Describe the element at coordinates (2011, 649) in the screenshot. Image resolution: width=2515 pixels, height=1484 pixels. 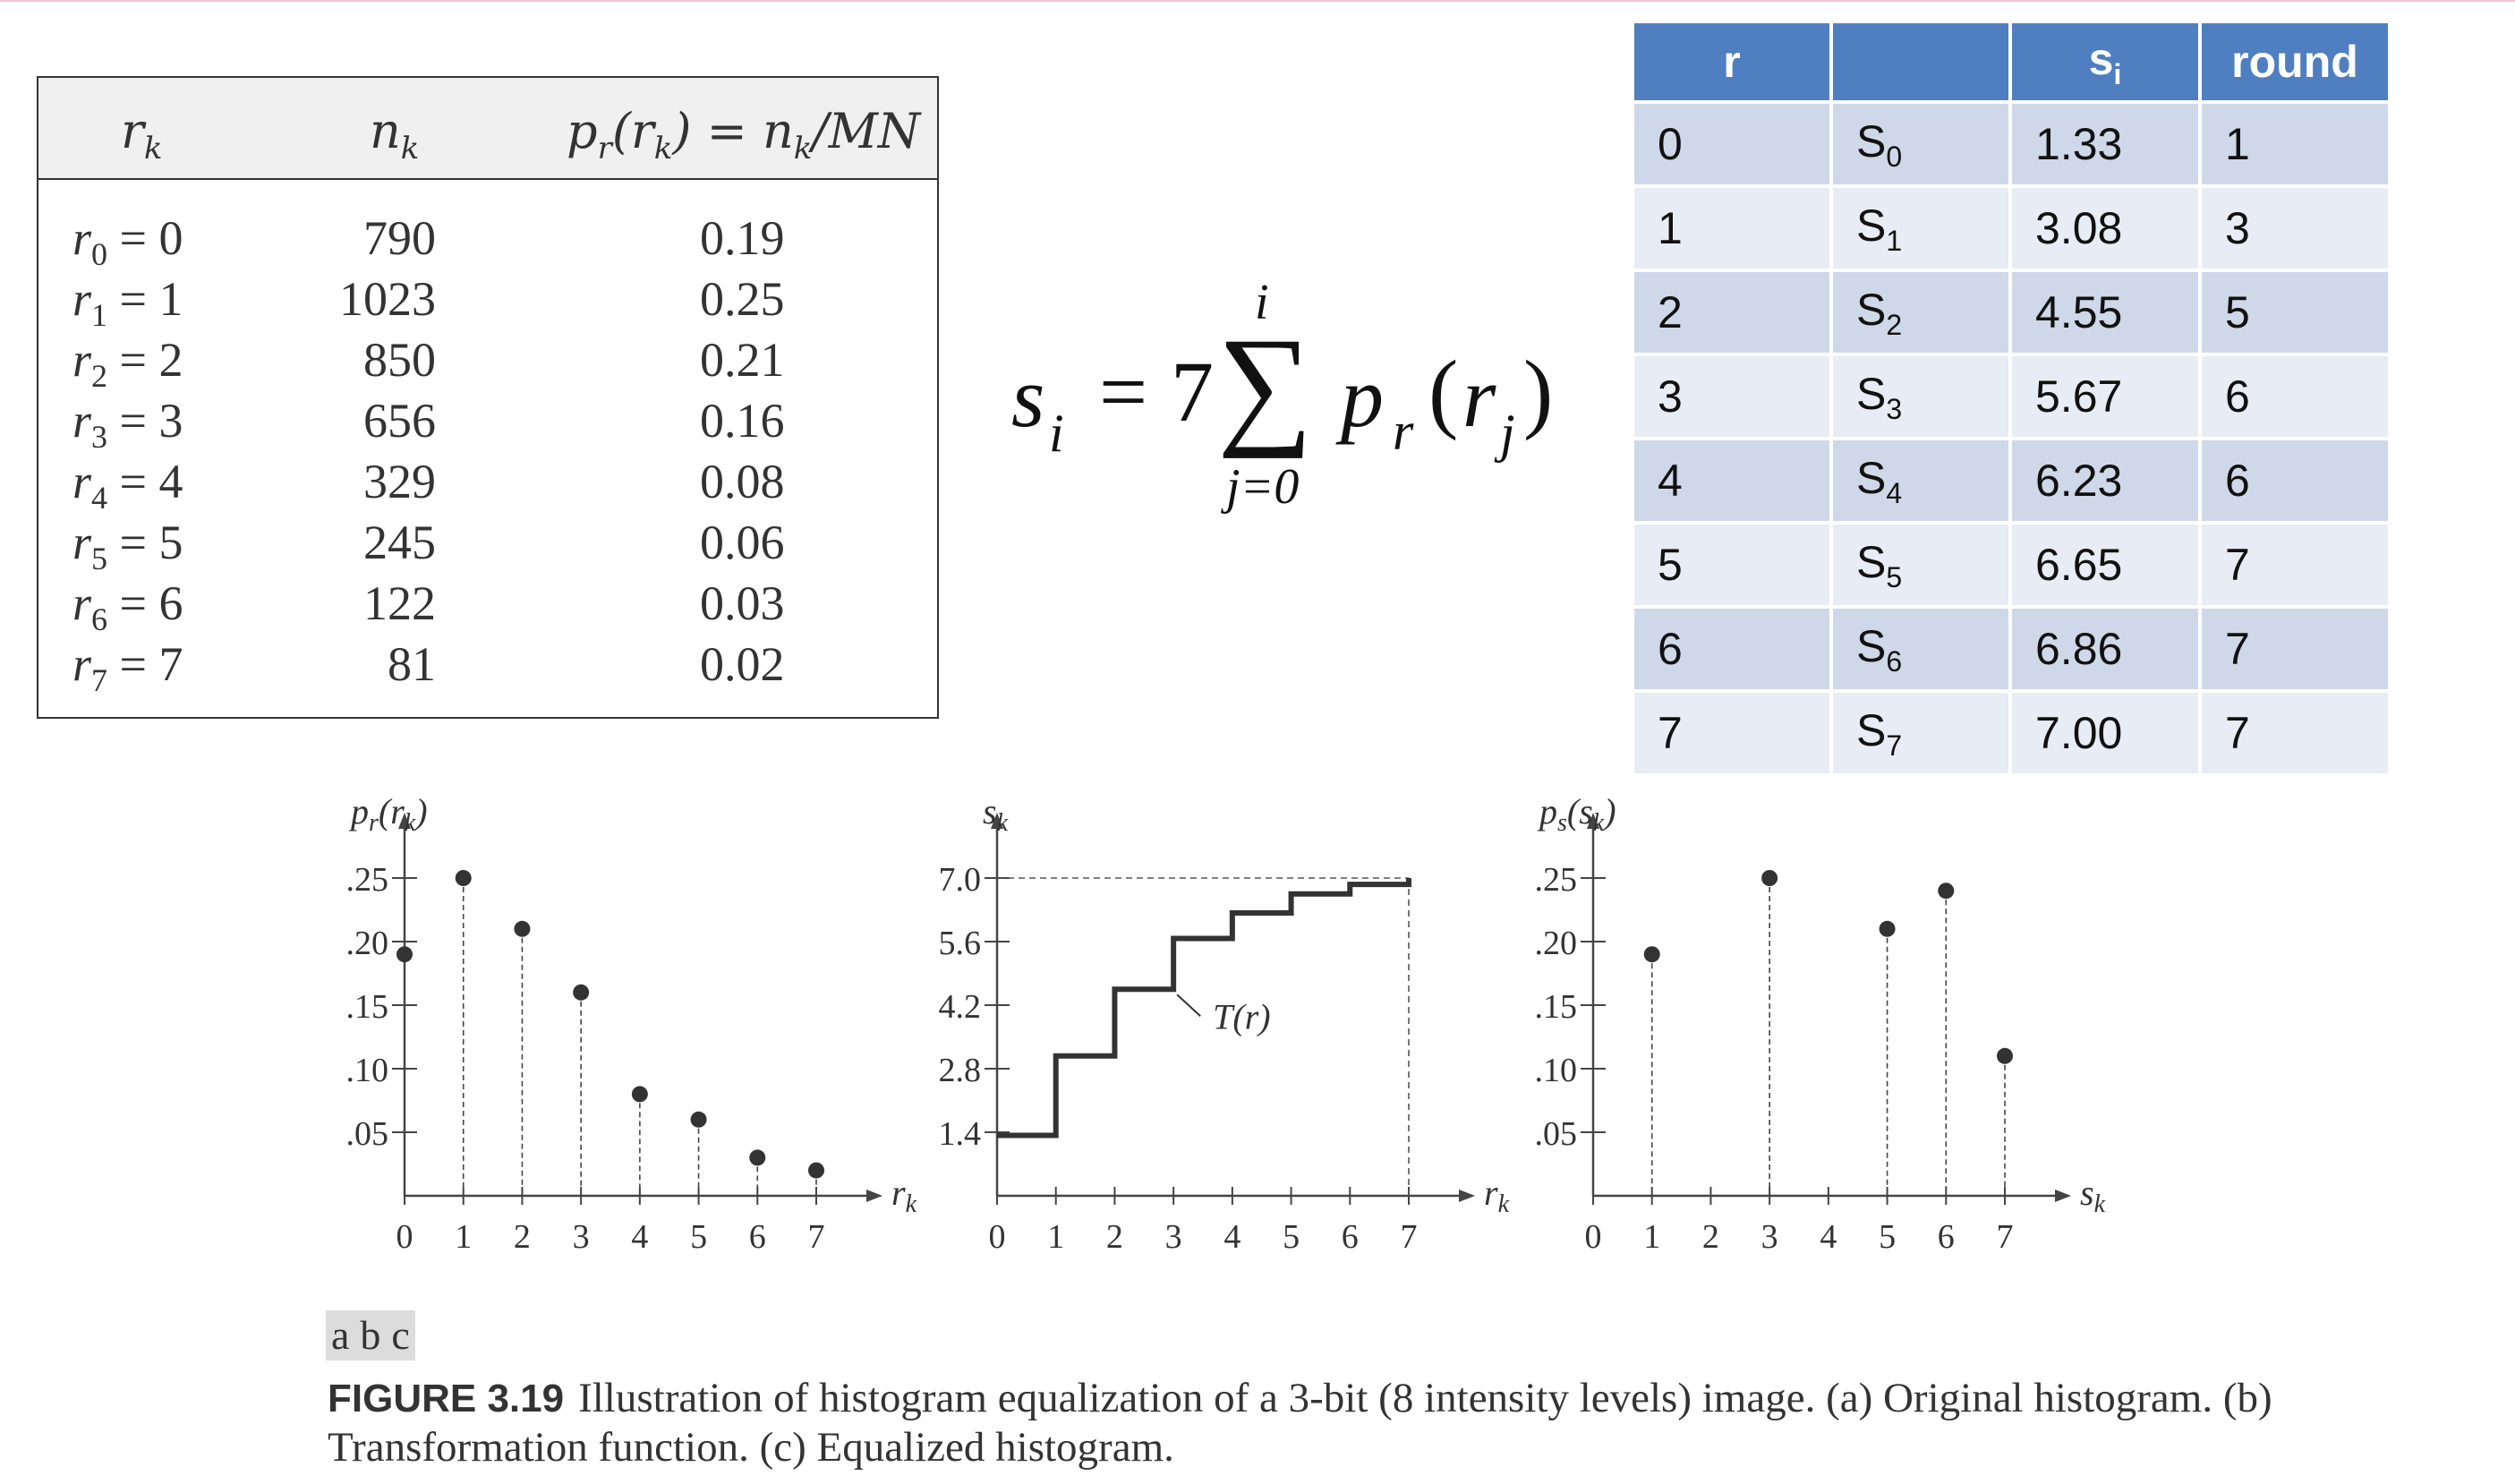
I see `mapping-row: 6 S6 6.86 7` at that location.